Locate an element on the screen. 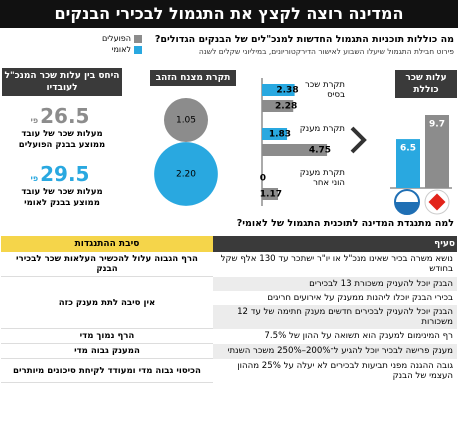  ratio-header: היחס בין עלות שכר המנכ"ל לעובדיו is located at coordinates (62, 82).